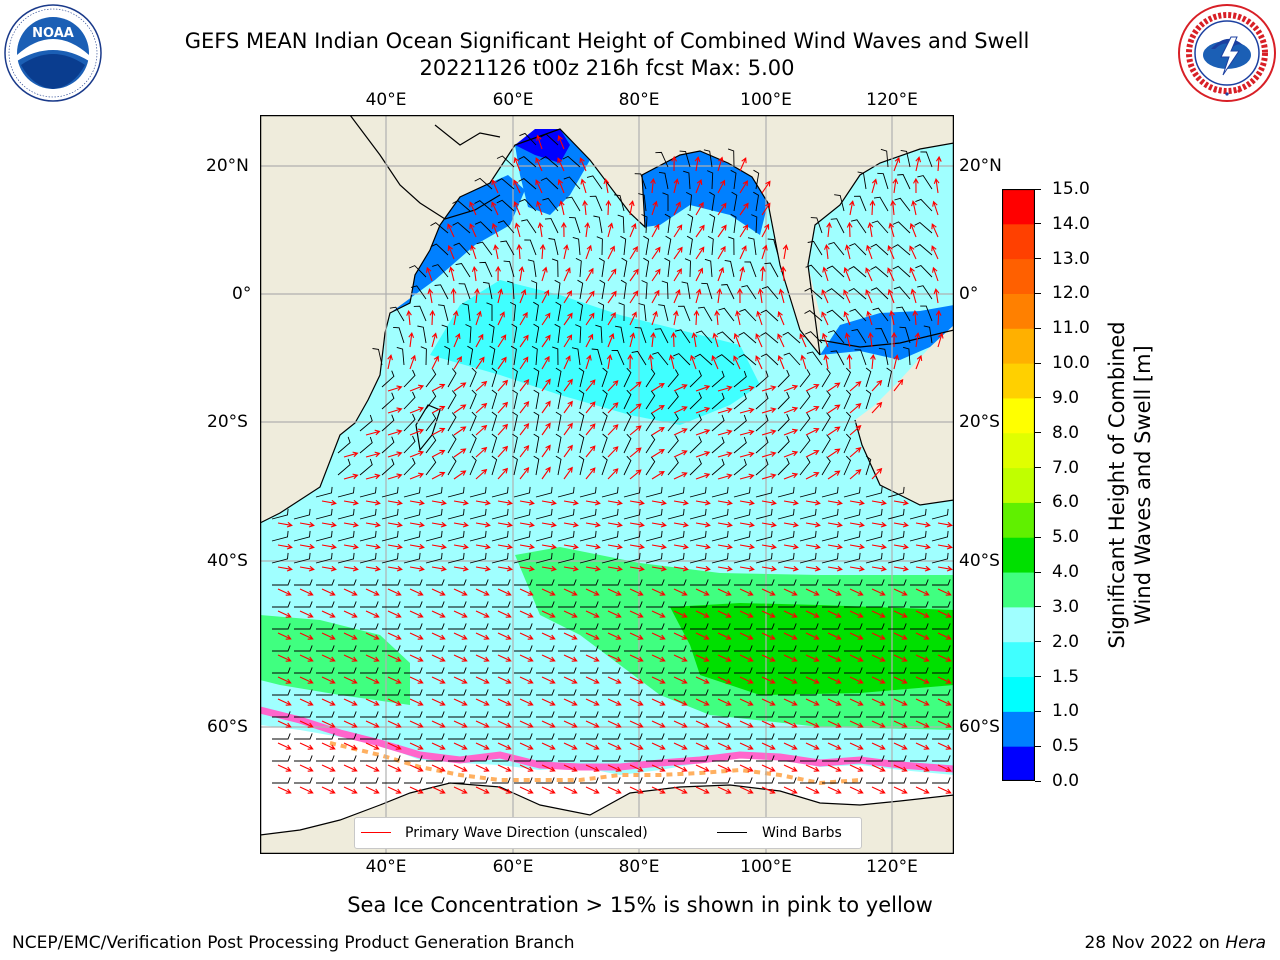 This screenshot has width=1280, height=960. Describe the element at coordinates (1071, 363) in the screenshot. I see `colorbar-tick-label: 10.0` at that location.